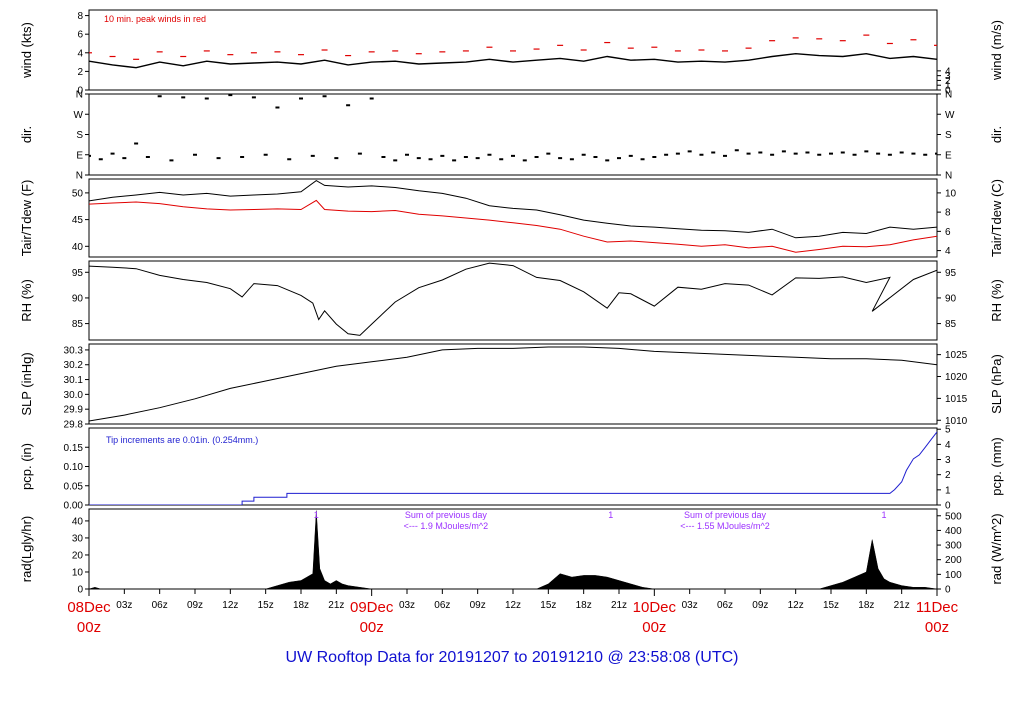  Describe the element at coordinates (996, 300) in the screenshot. I see `y-axis-label-right: RH (%)` at that location.